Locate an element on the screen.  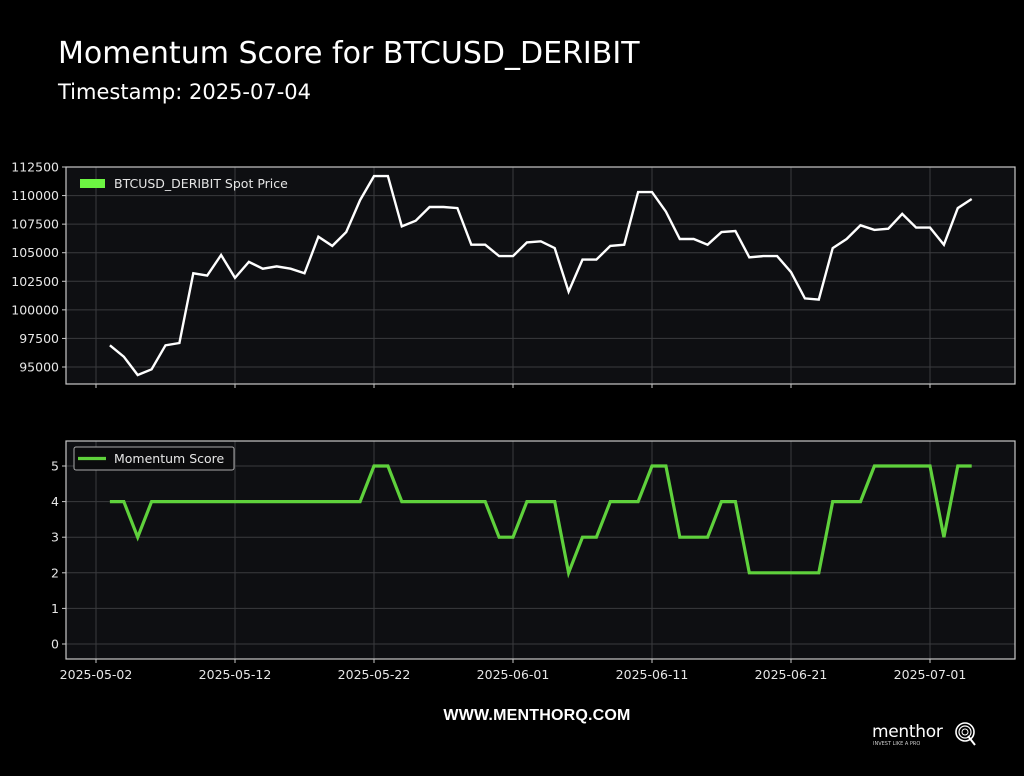
legend-patch-icon is located at coordinates (92, 183).